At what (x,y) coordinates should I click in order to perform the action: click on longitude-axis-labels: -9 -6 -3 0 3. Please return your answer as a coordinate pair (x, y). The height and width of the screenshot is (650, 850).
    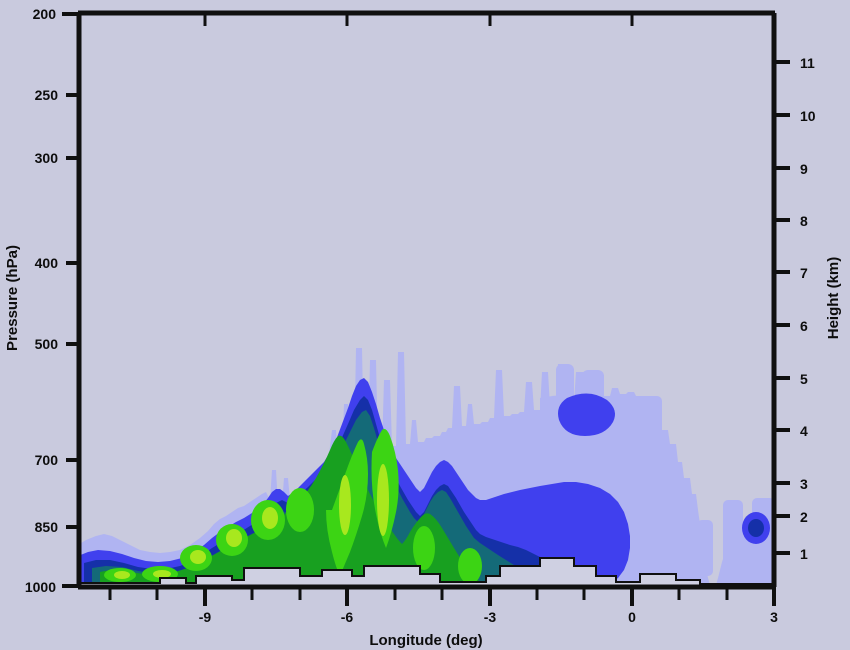
    Looking at the image, I should click on (488, 617).